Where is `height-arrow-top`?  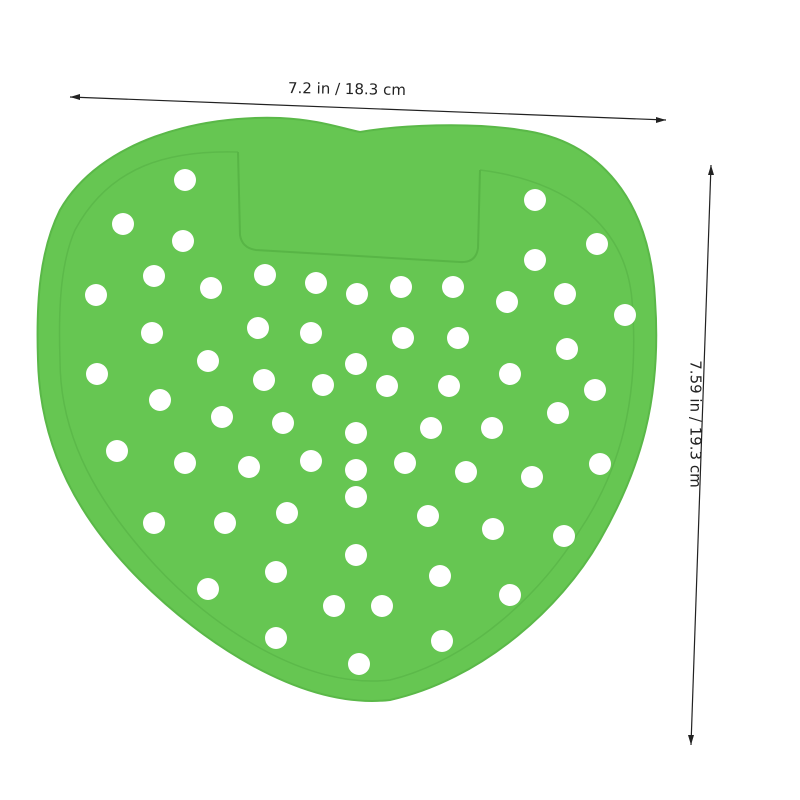
height-arrow-top is located at coordinates (711, 170).